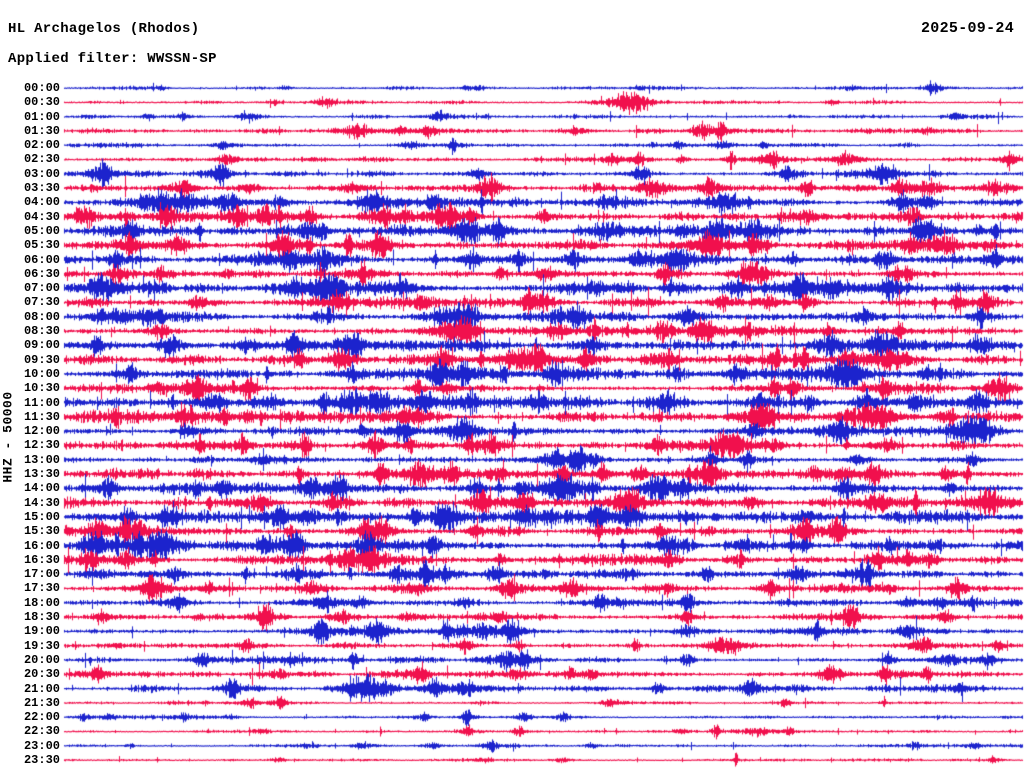 This screenshot has height=780, width=1024. Describe the element at coordinates (41, 88) in the screenshot. I see `time-label: 00:00` at that location.